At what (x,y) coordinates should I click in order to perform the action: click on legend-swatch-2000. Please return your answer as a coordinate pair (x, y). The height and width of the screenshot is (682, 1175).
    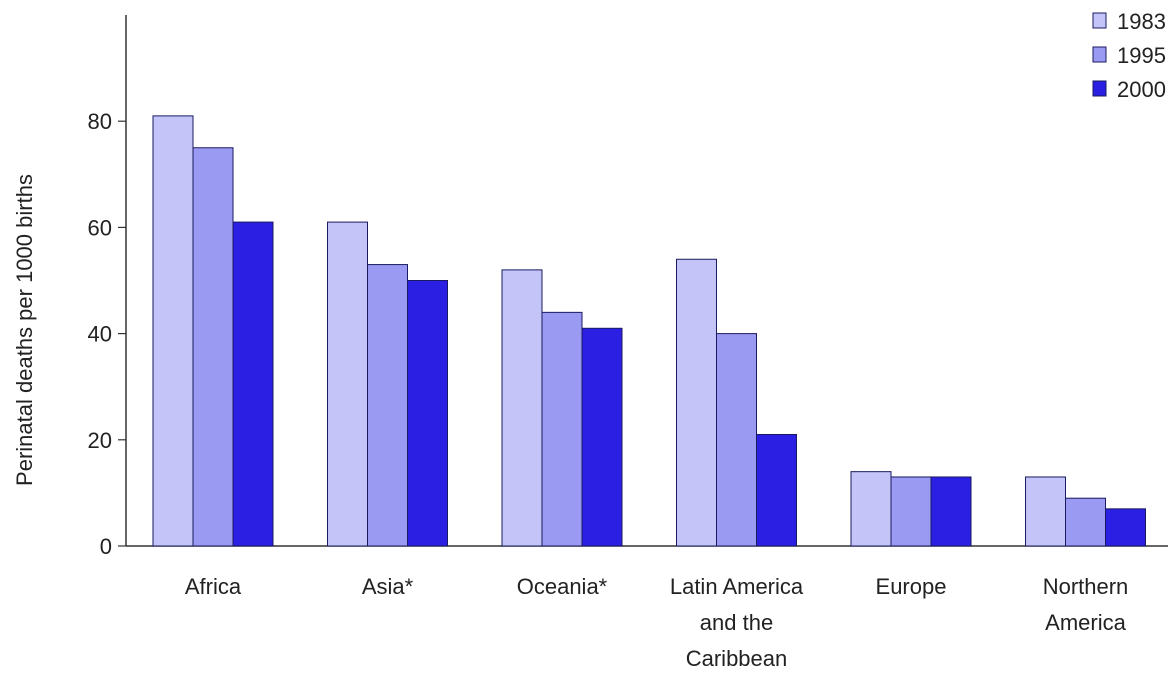
    Looking at the image, I should click on (1099, 88).